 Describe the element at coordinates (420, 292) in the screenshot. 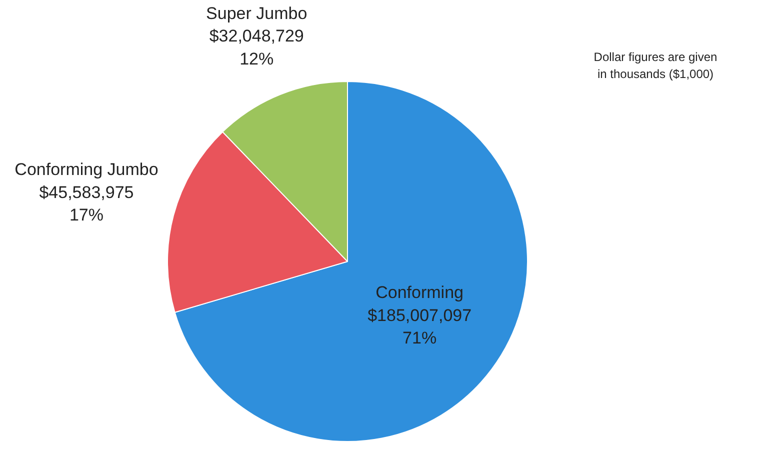

I see `slice-label: Conforming` at that location.